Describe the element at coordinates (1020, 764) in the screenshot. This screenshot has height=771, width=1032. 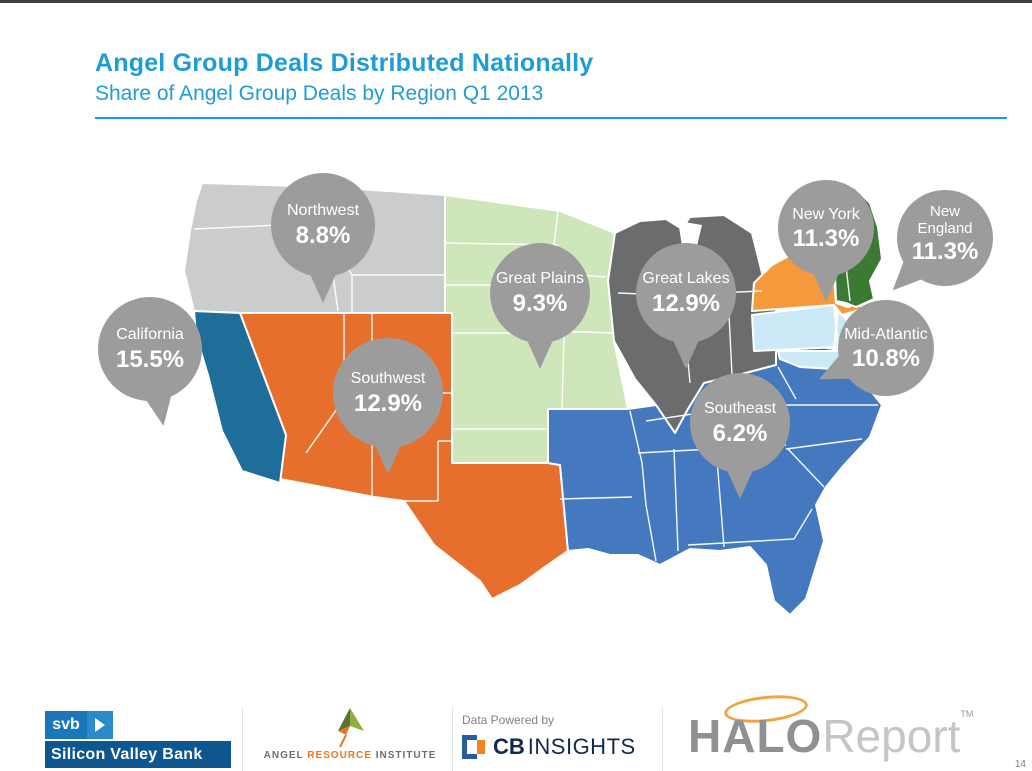
I see `page-number: 14` at that location.